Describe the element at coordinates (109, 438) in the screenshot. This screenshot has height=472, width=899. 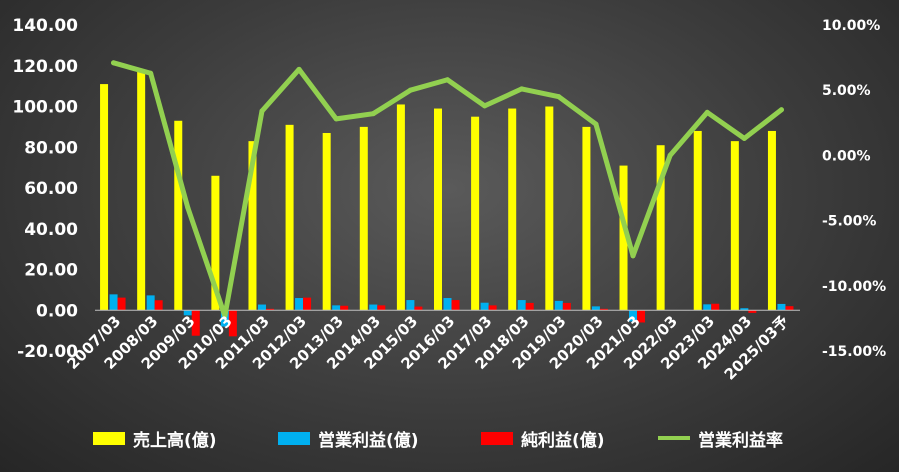
I see `legend-swatch-sales` at that location.